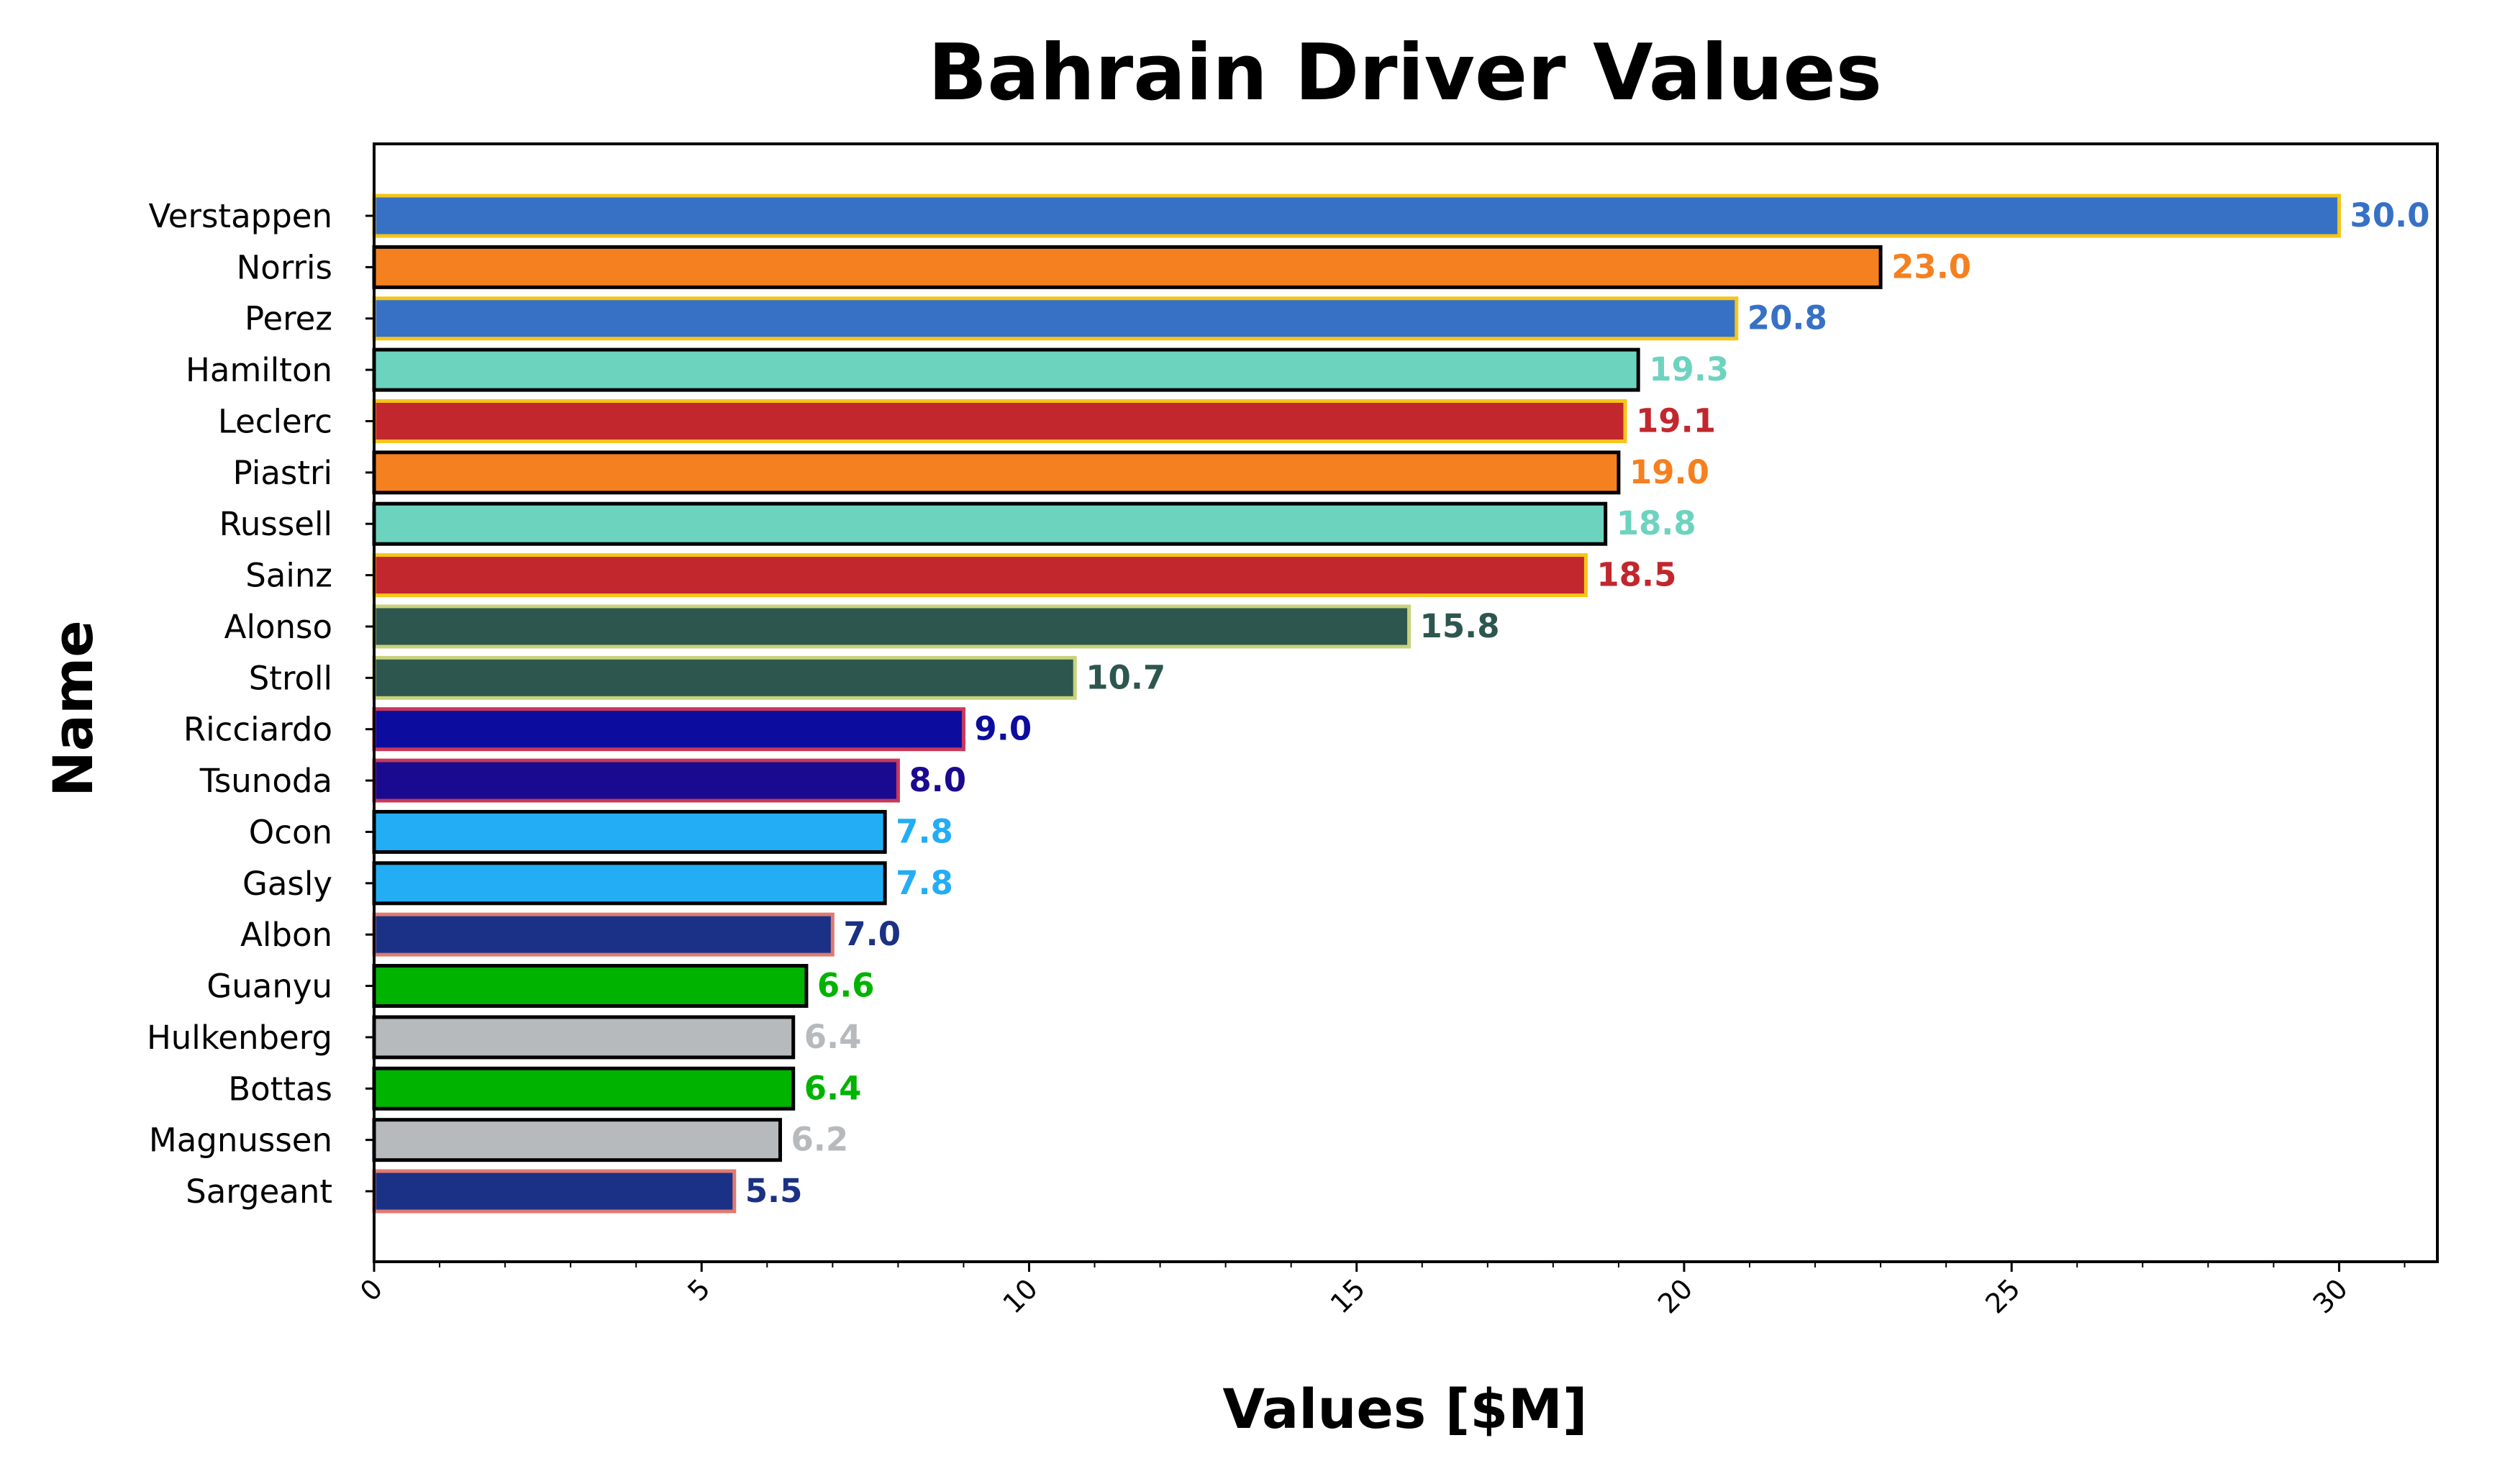 Image resolution: width=2505 pixels, height=1484 pixels. What do you see at coordinates (287, 884) in the screenshot?
I see `y-tick-label-gasly: Gasly` at bounding box center [287, 884].